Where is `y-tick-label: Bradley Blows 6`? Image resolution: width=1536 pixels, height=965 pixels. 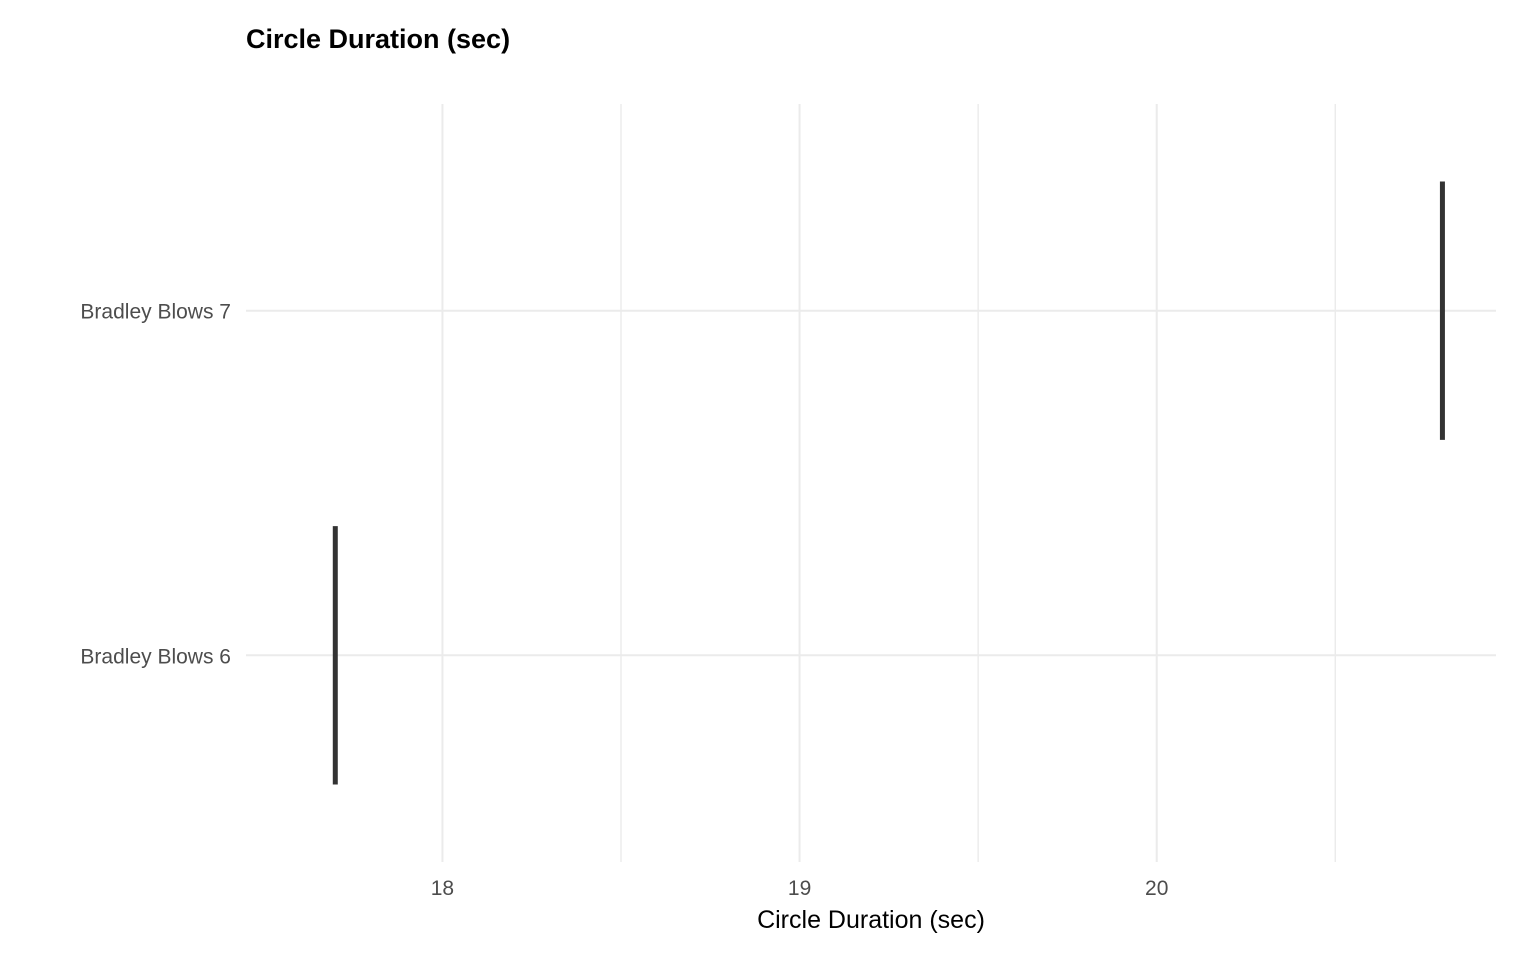 y-tick-label: Bradley Blows 6 is located at coordinates (155, 656).